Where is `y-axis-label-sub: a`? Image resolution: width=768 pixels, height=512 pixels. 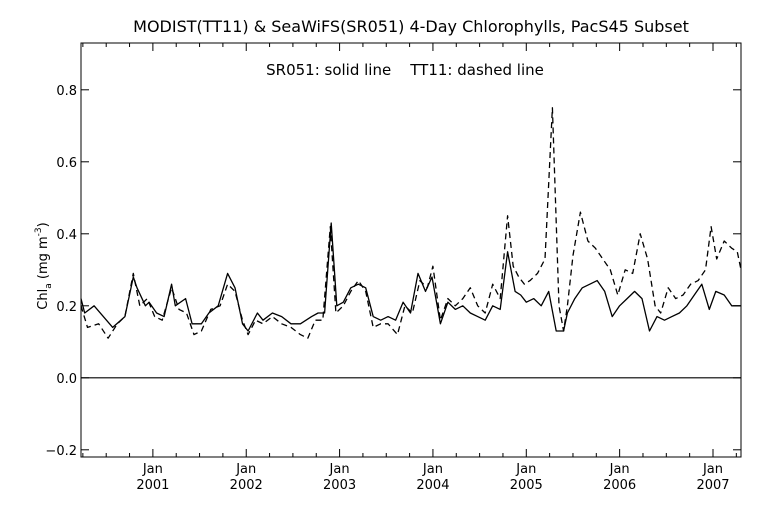
y-axis-label-sub: a is located at coordinates (49, 286).